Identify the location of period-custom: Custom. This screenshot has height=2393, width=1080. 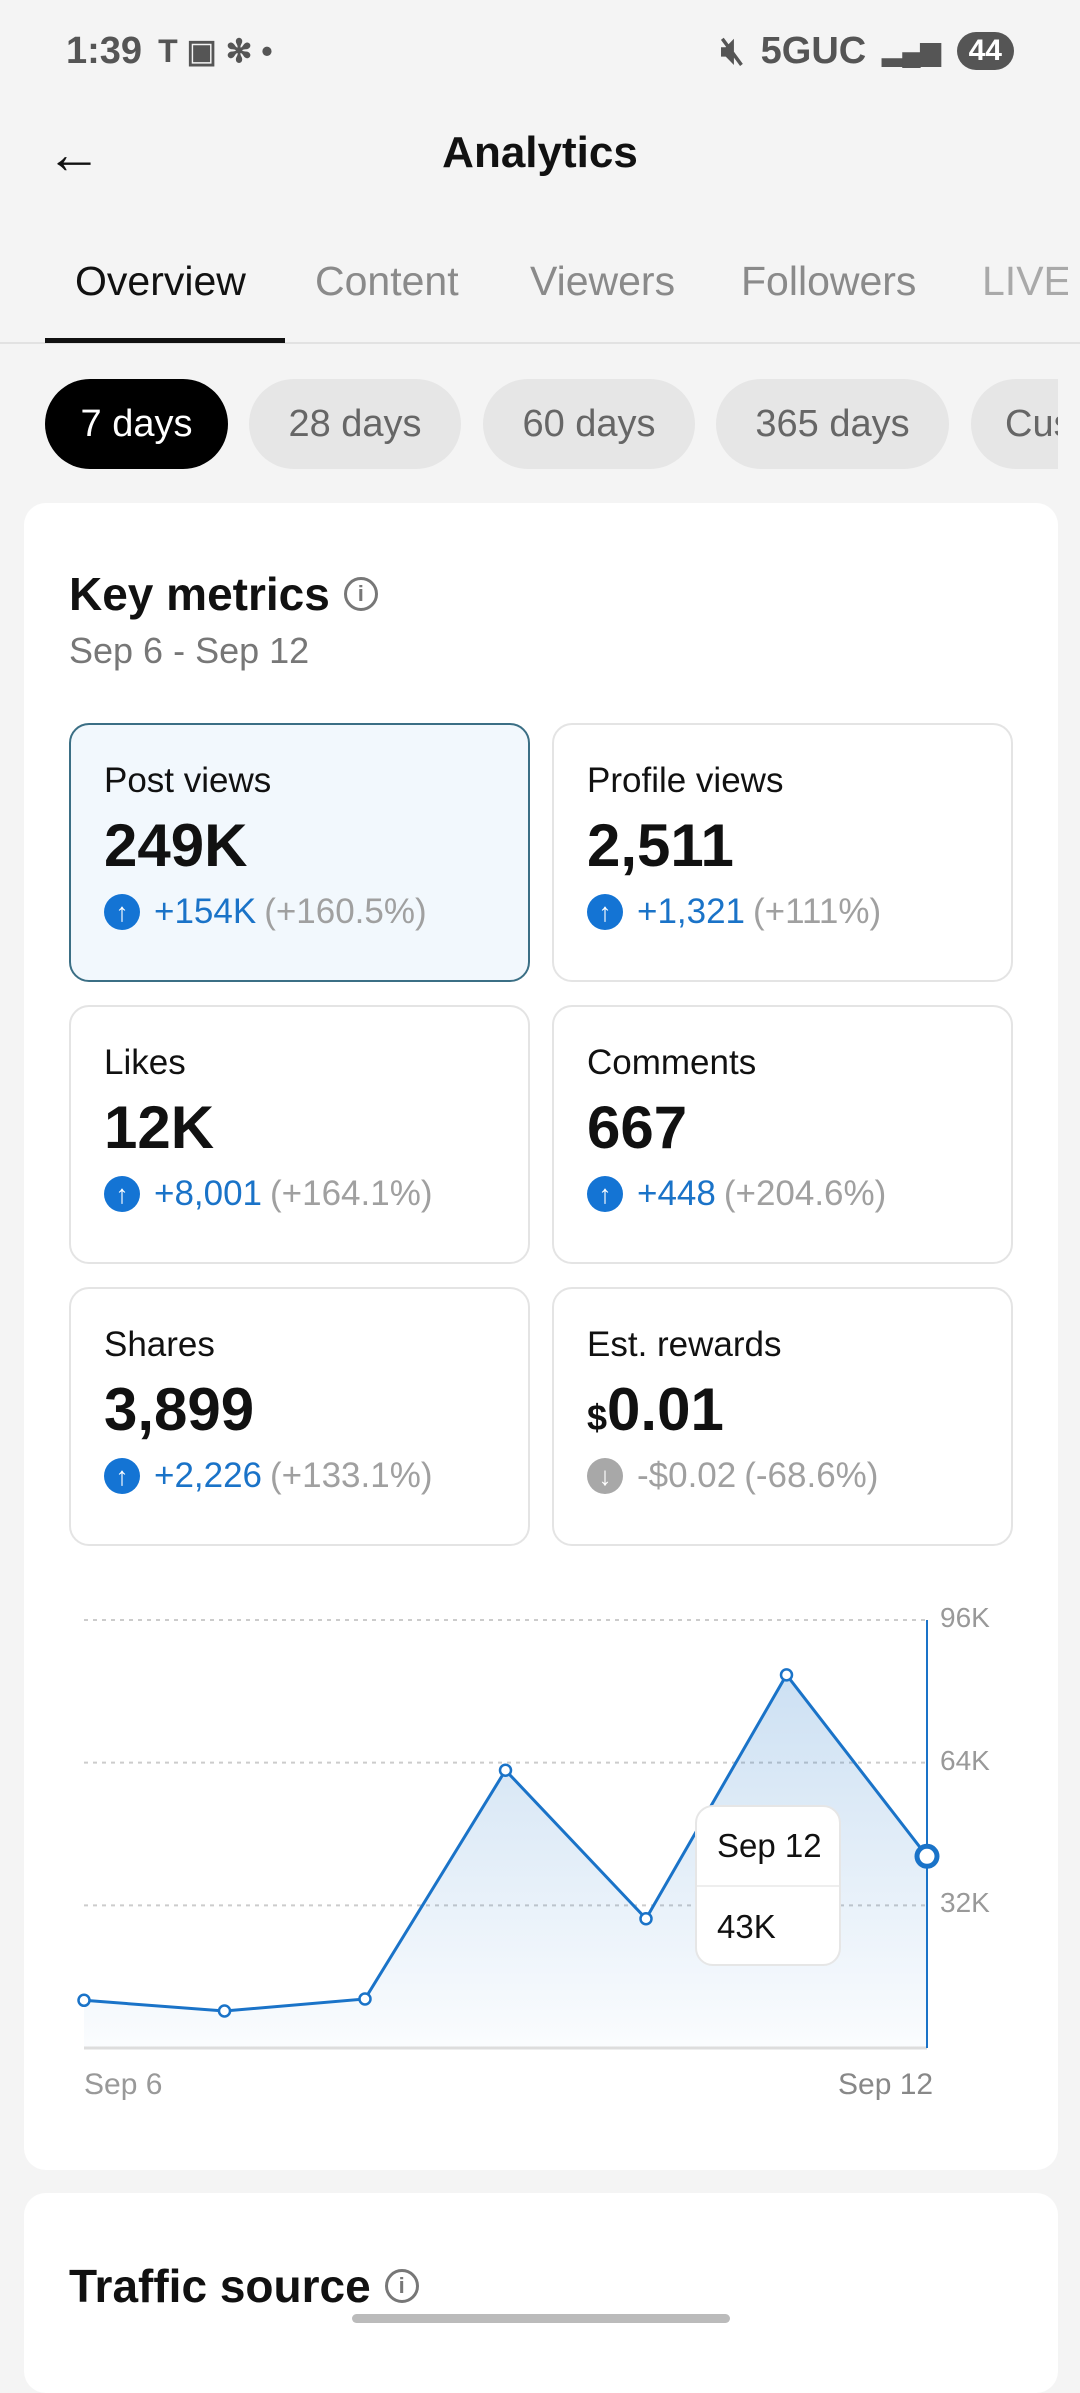
(1014, 424).